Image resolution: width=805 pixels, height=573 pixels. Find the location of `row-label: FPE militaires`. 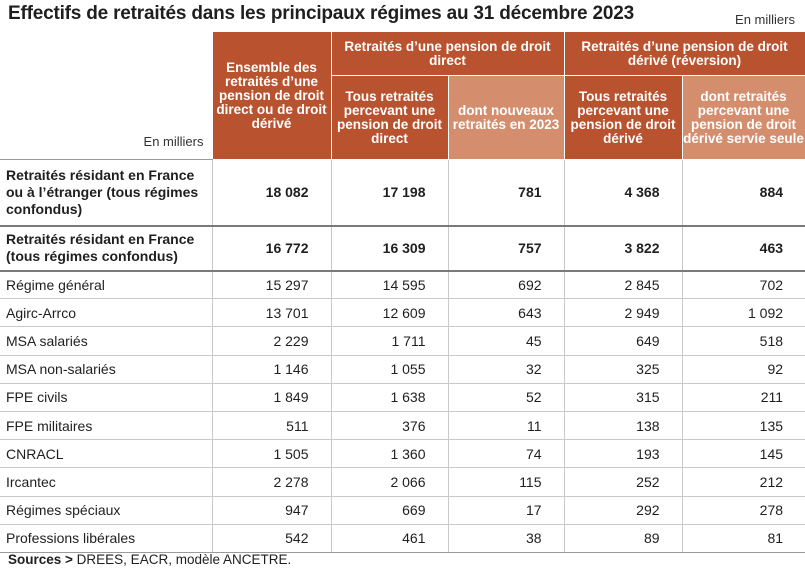

row-label: FPE militaires is located at coordinates (106, 425).